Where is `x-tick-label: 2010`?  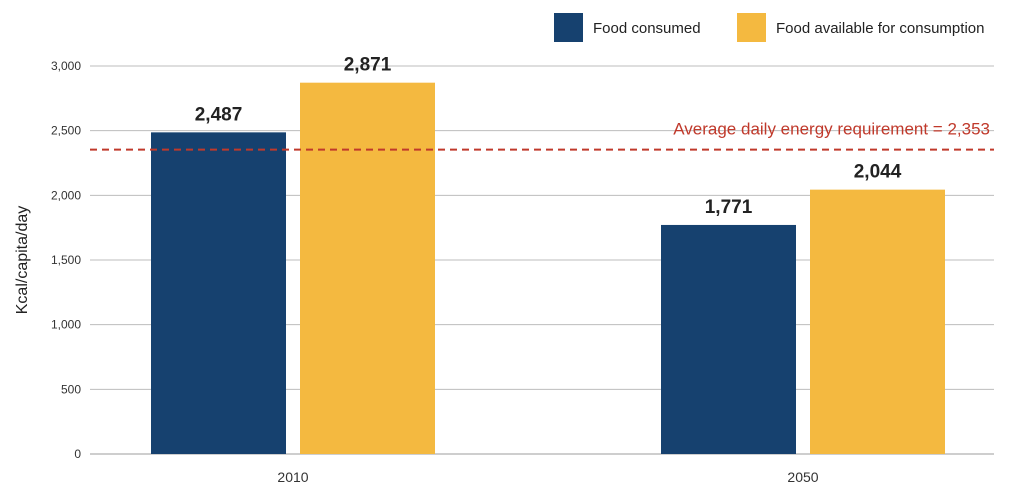 x-tick-label: 2010 is located at coordinates (292, 477).